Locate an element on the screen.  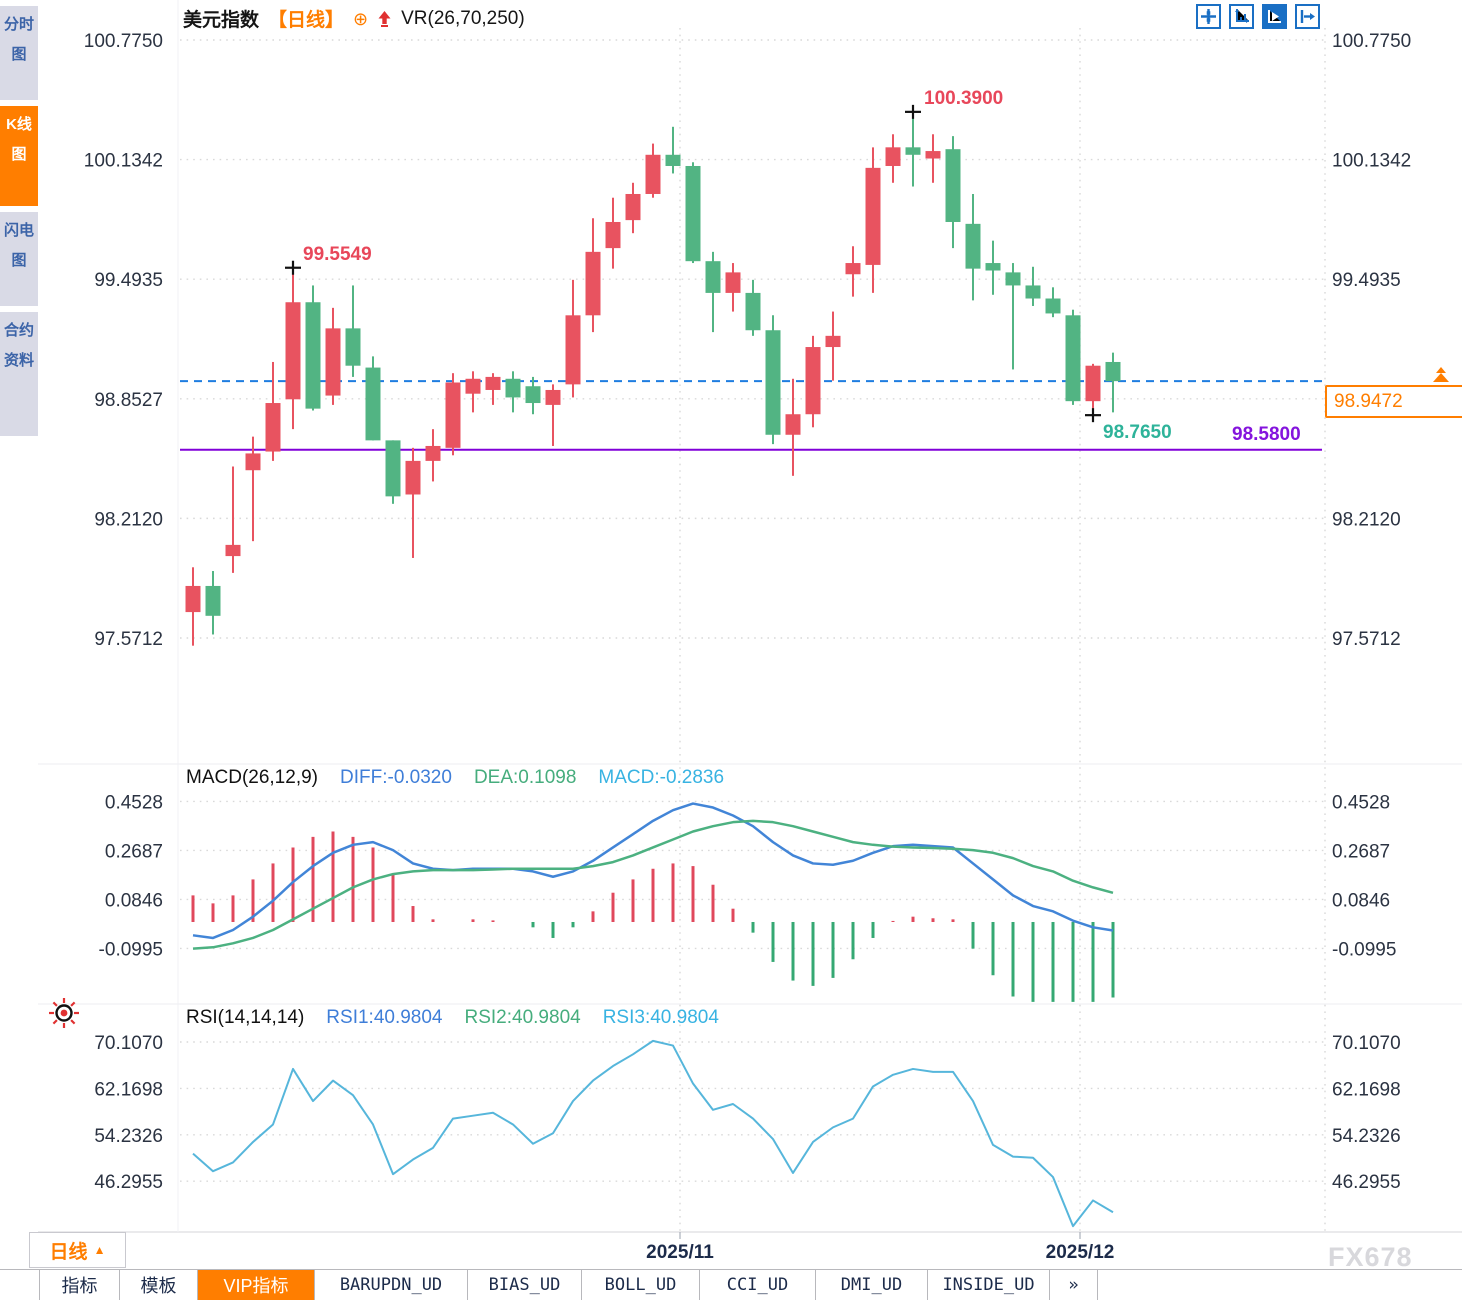
macd-macd-value: MACD:-0.2836 is located at coordinates (661, 777).